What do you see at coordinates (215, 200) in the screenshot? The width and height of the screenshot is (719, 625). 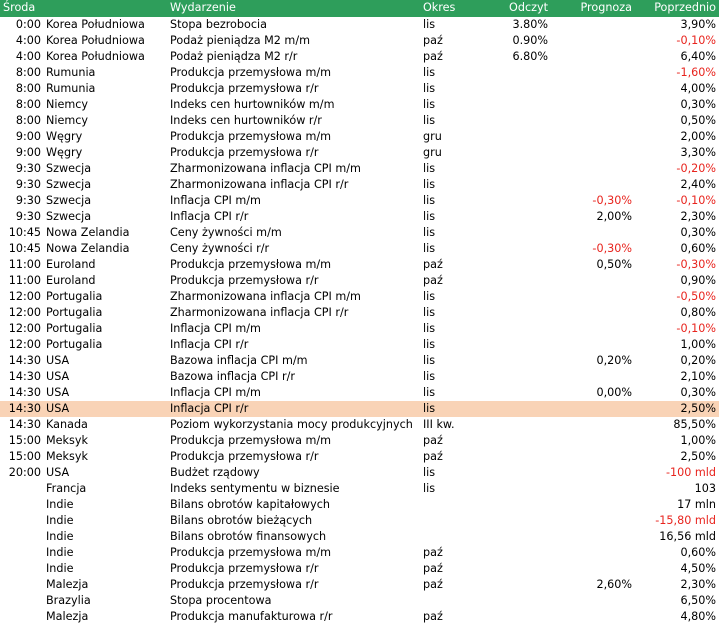 I see `event-cell: Inflacja CPI m/m` at bounding box center [215, 200].